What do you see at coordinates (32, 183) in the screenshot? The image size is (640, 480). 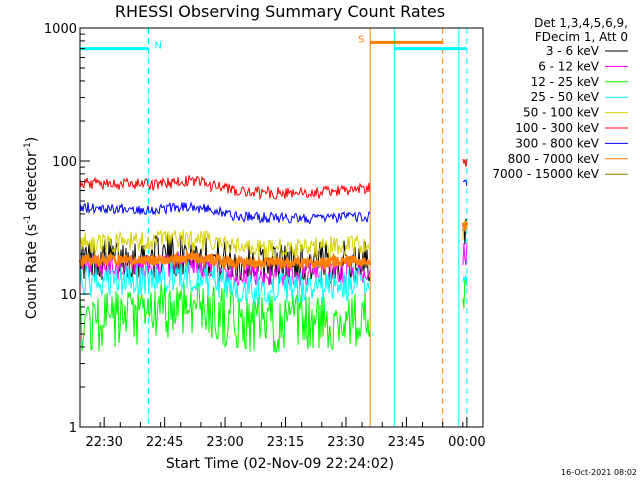 I see `y-axis-label-middle: detector` at bounding box center [32, 183].